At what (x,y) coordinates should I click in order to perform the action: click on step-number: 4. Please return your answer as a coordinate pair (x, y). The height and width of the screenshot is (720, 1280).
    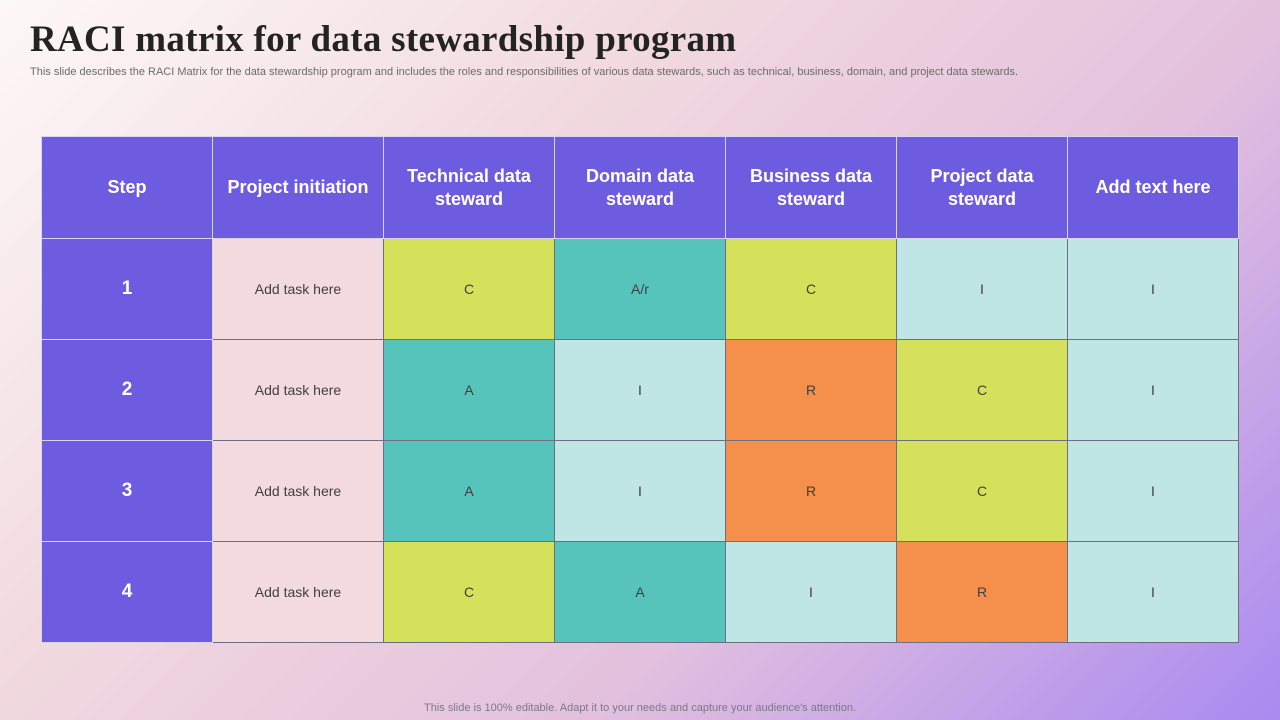
    Looking at the image, I should click on (127, 592).